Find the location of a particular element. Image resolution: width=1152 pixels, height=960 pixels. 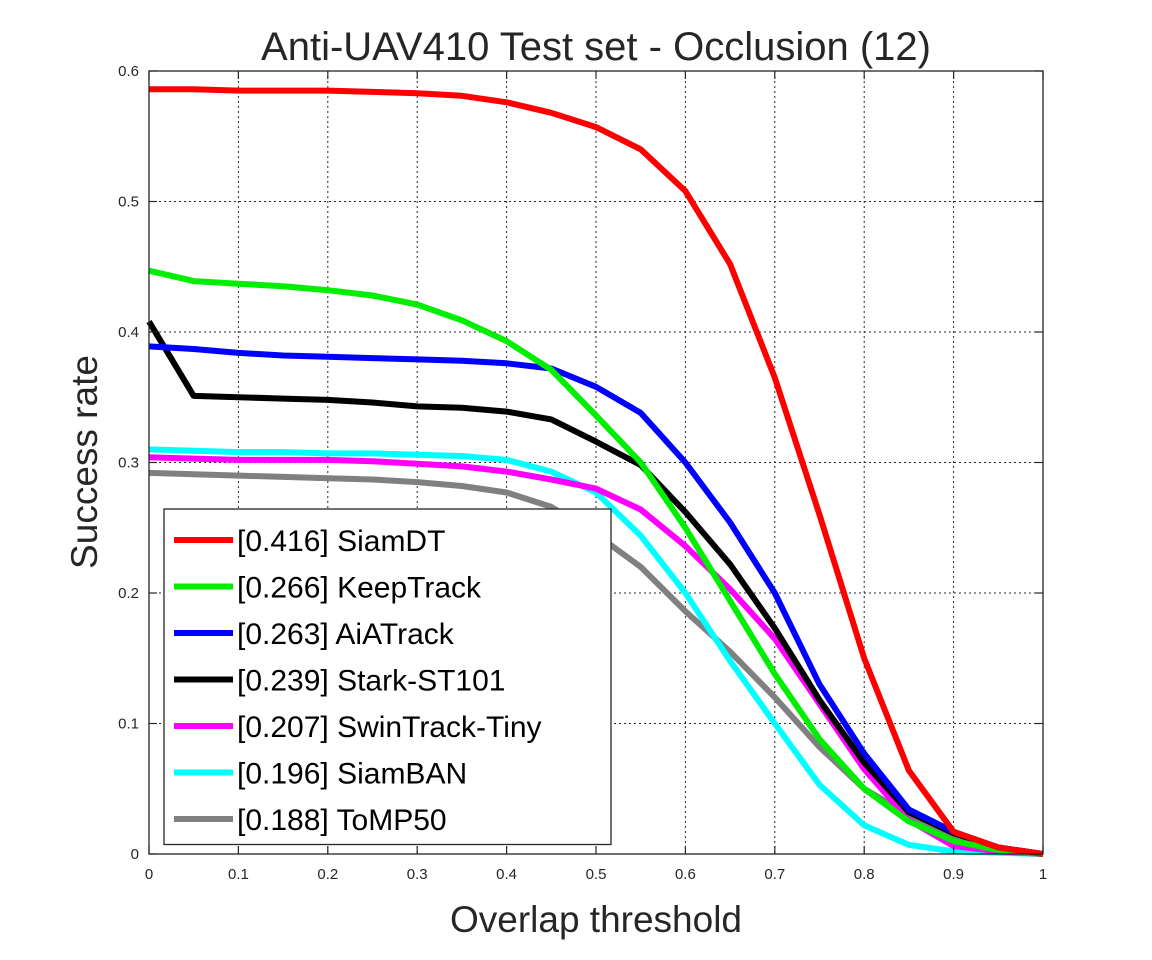

x-tick-label: 0.8 is located at coordinates (864, 874).